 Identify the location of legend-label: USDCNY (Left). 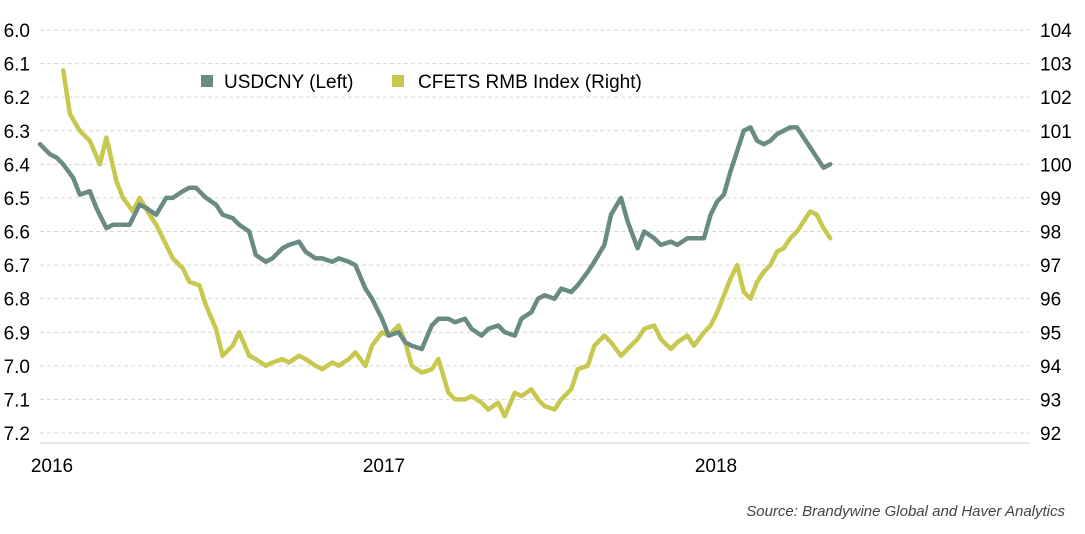
(289, 82).